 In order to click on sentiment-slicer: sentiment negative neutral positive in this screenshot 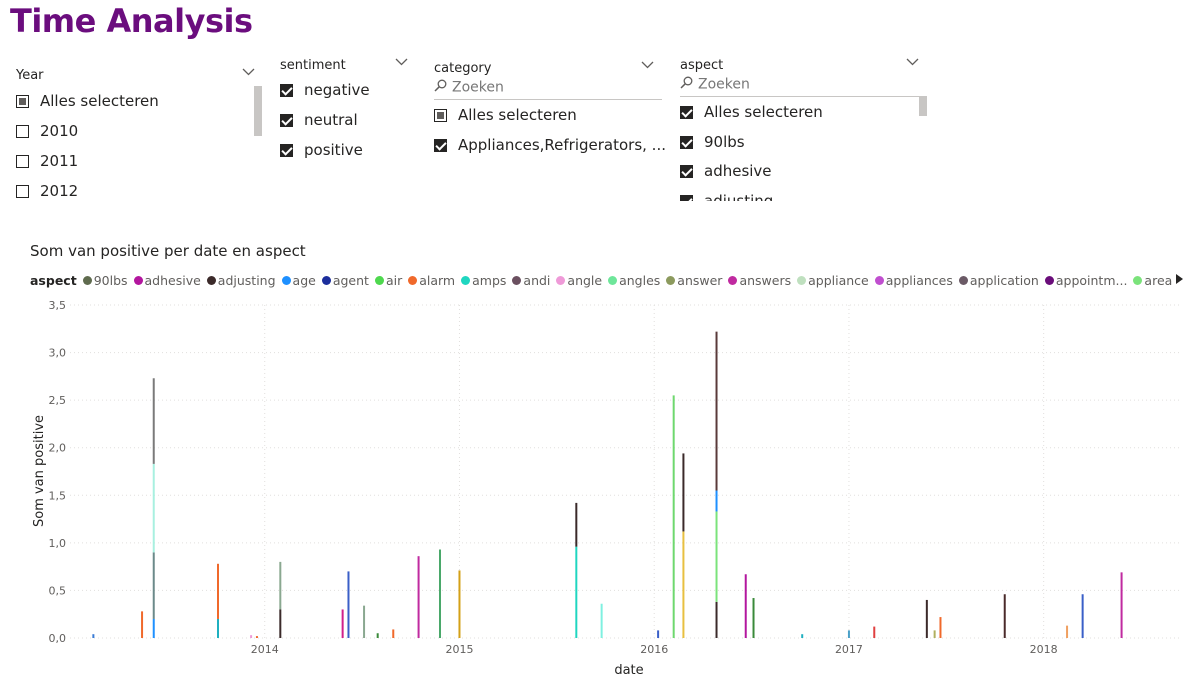, I will do `click(345, 111)`.